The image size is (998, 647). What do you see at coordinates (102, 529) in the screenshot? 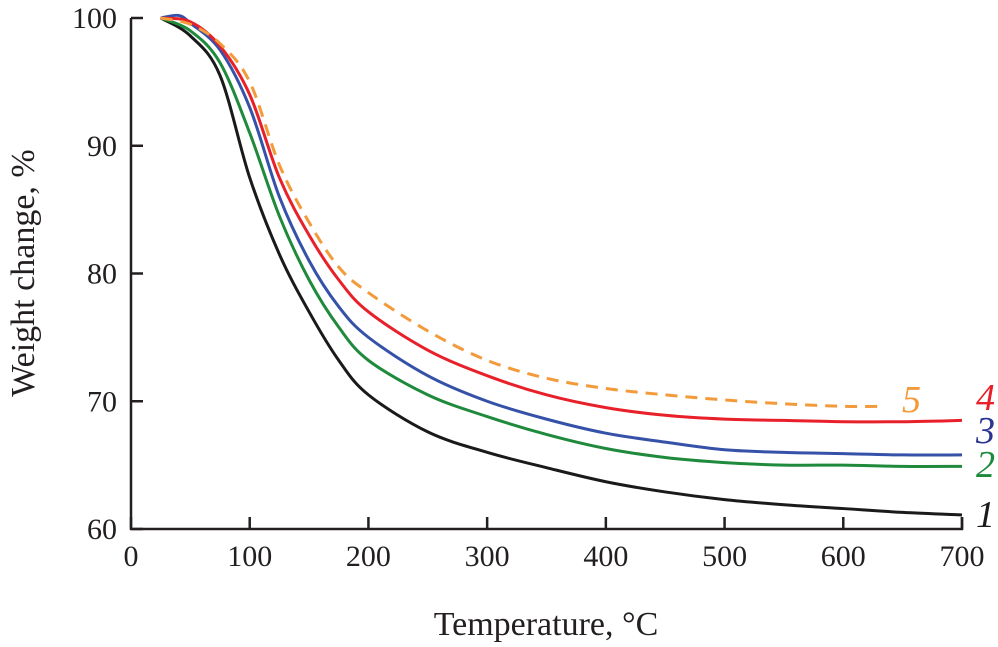
I see `y-tick-label: 60` at bounding box center [102, 529].